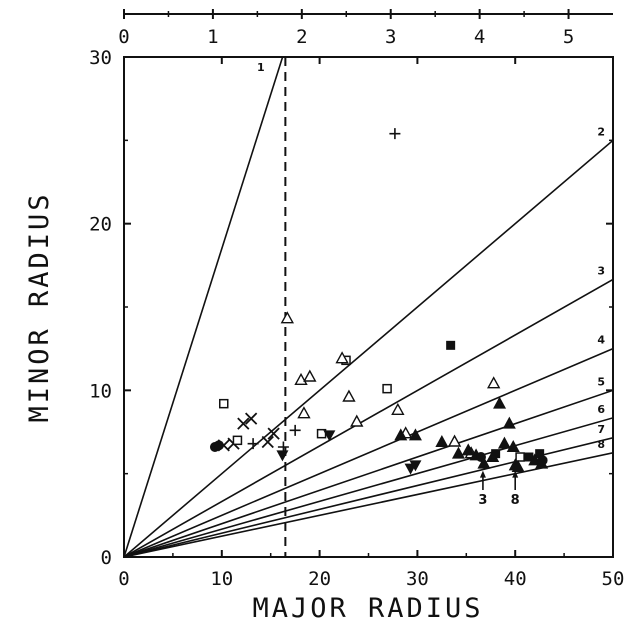  Describe the element at coordinates (221, 579) in the screenshot. I see `x-tick-label: 10` at that location.